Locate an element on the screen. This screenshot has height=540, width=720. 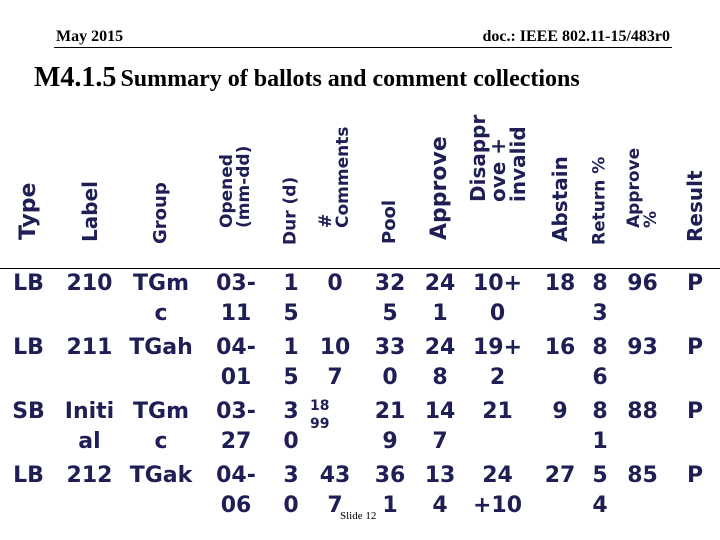
title-number: M4.1.5 is located at coordinates (75, 77).